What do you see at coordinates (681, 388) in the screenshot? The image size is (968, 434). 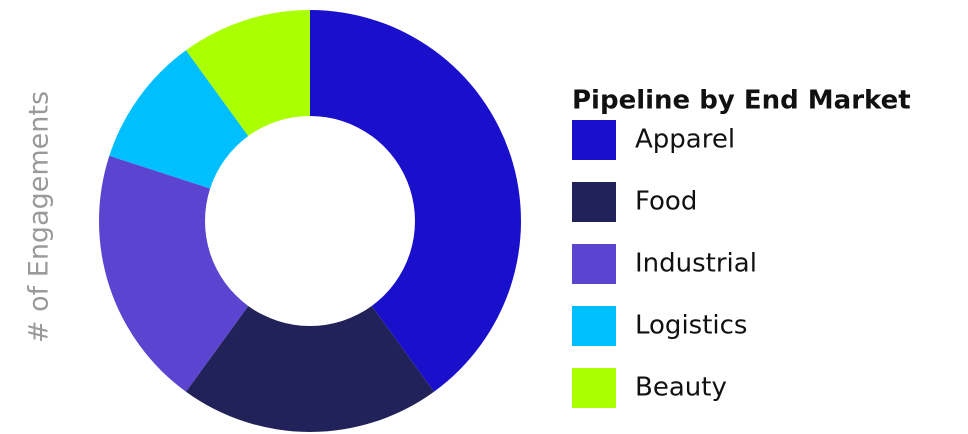 I see `legend-label: Beauty` at bounding box center [681, 388].